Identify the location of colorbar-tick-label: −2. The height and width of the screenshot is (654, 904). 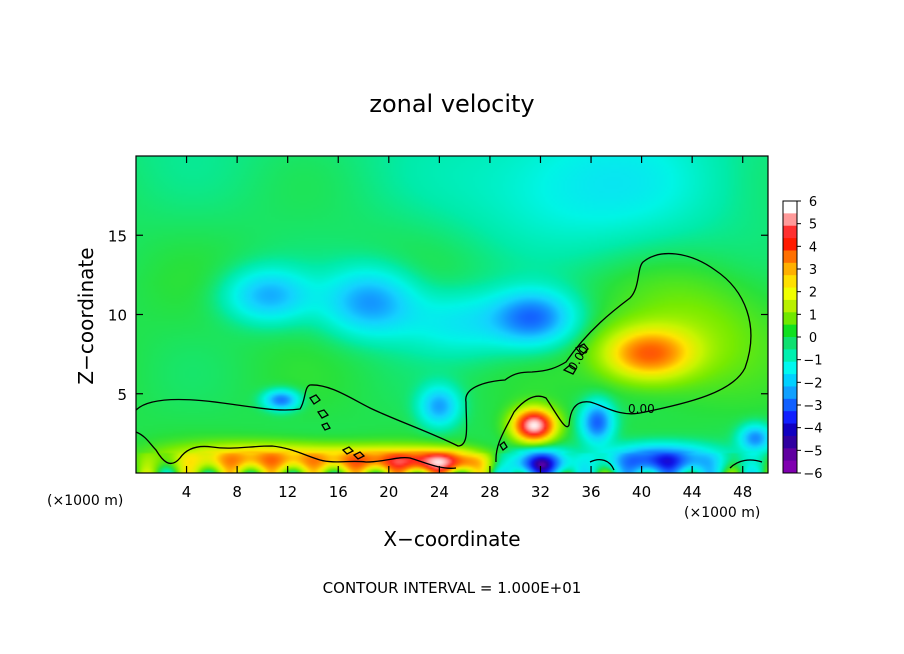
(812, 383).